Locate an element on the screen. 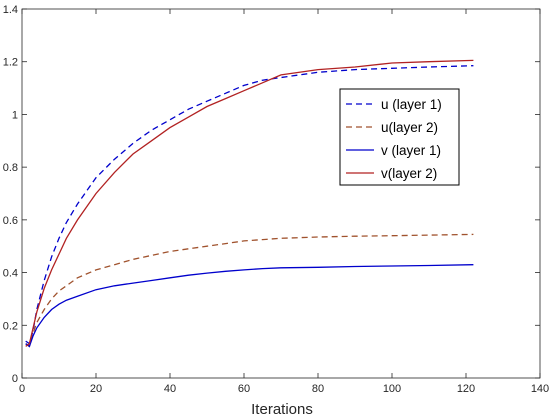 The image size is (550, 418). y-tick-label: 1.2 is located at coordinates (10, 63).